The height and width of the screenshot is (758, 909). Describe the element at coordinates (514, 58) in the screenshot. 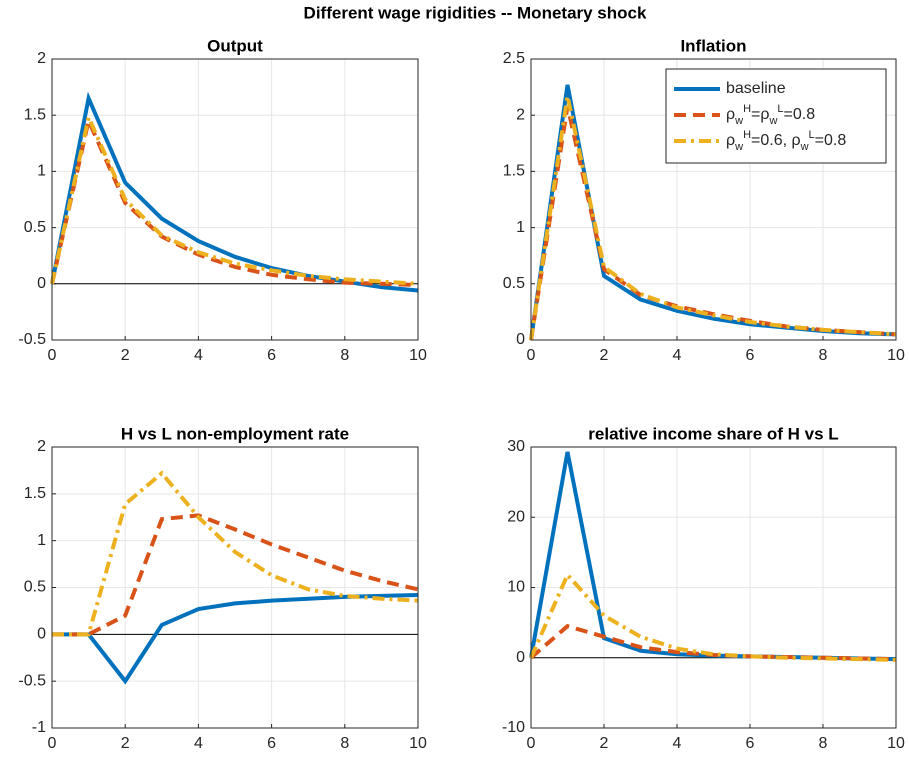

I see `y-tick-label: 2.5` at that location.